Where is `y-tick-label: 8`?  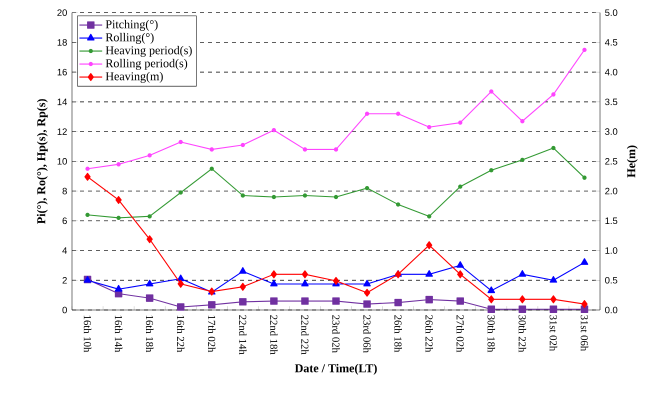
y-tick-label: 8 is located at coordinates (64, 191).